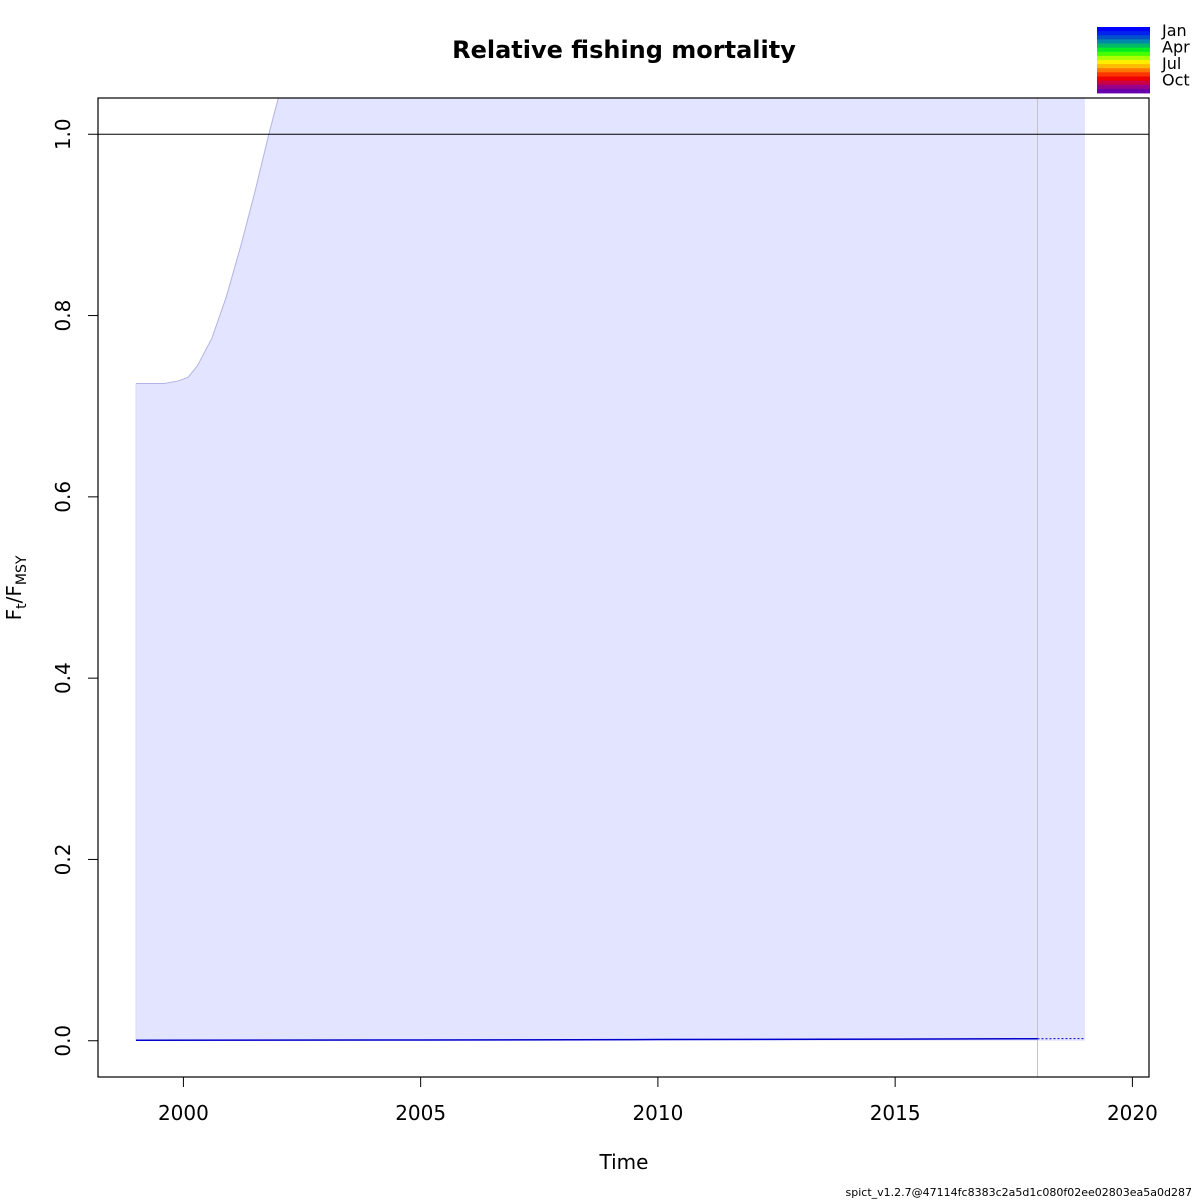 This screenshot has height=1200, width=1200. What do you see at coordinates (22, 570) in the screenshot?
I see `y-label-sub-msy: MSY` at bounding box center [22, 570].